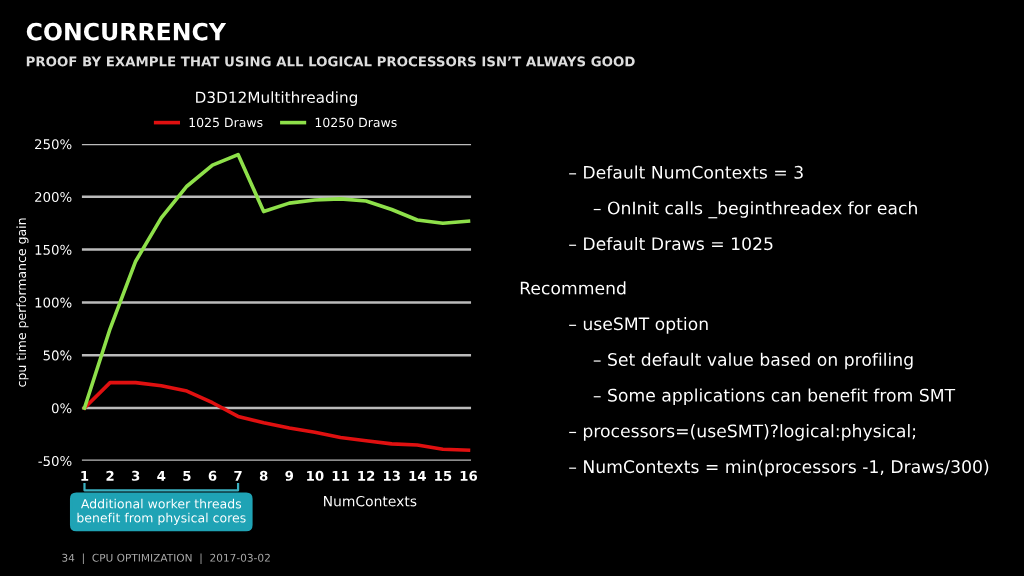  Describe the element at coordinates (686, 172) in the screenshot. I see `text: – Default NumContexts = 3` at that location.